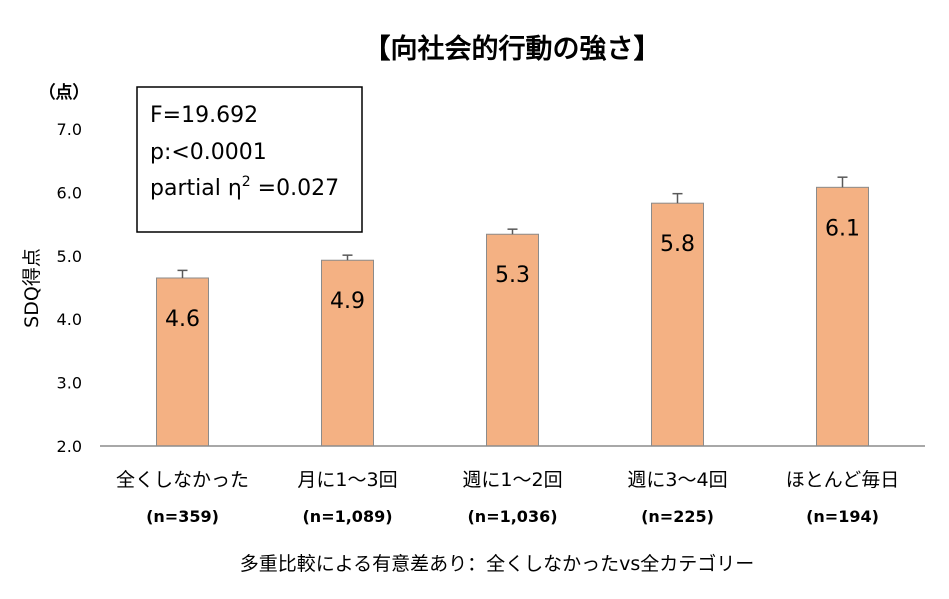 This screenshot has height=599, width=949. Describe the element at coordinates (244, 187) in the screenshot. I see `stats-eta: partial η2 =0.027` at that location.